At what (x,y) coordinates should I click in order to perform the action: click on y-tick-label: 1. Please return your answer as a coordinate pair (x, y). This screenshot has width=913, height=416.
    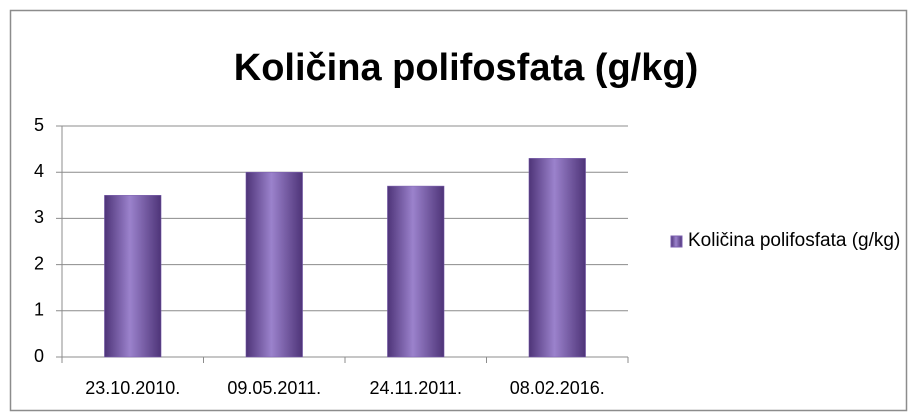
    Looking at the image, I should click on (39, 310).